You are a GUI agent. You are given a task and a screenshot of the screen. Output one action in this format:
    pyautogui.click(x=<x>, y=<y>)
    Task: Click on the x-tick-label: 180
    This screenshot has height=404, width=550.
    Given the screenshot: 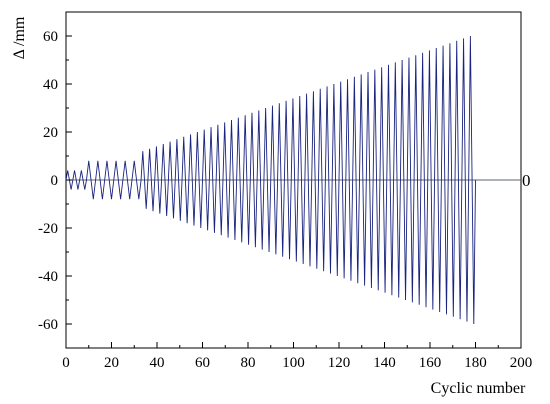 What is the action you would take?
    pyautogui.click(x=475, y=363)
    